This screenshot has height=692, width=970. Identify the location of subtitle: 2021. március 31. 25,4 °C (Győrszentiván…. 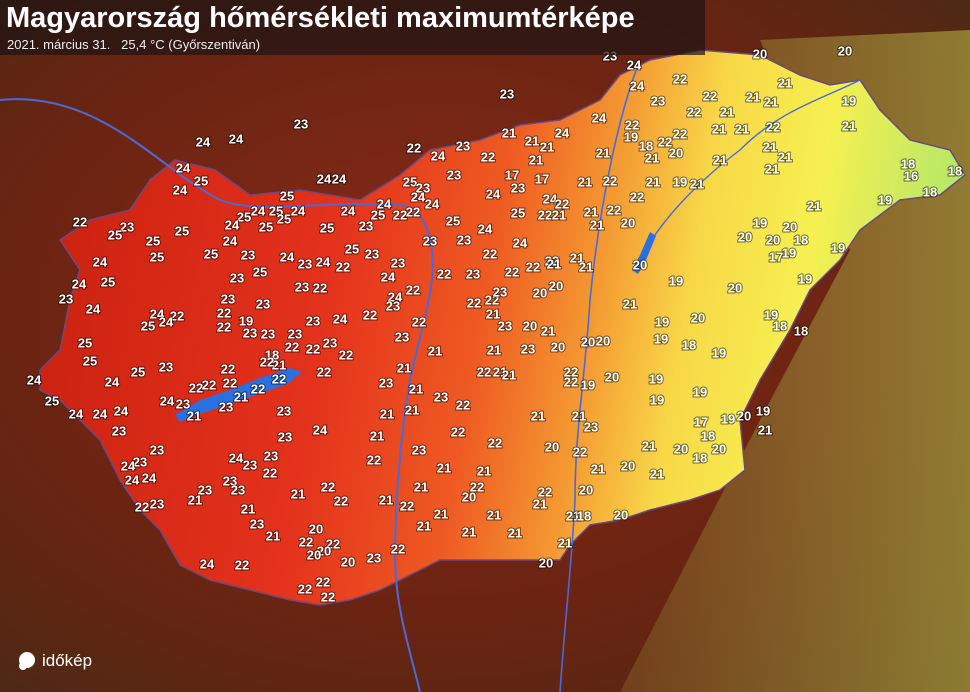
(134, 44).